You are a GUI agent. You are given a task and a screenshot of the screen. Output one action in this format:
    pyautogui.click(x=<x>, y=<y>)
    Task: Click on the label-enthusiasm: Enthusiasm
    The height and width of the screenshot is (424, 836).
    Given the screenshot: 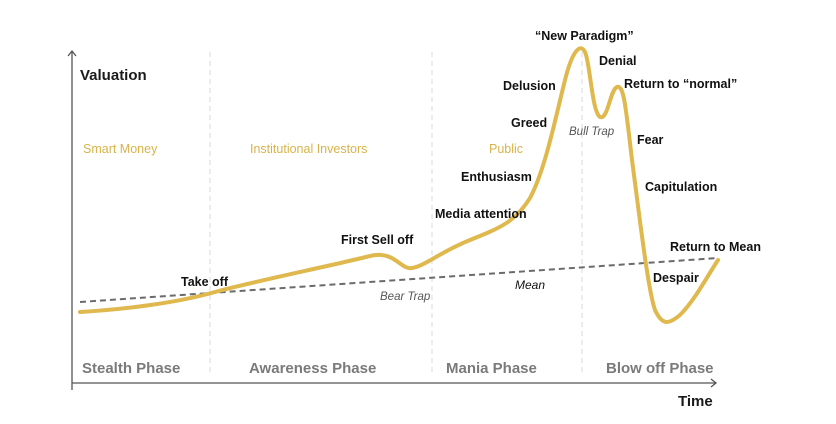 What is the action you would take?
    pyautogui.click(x=496, y=177)
    